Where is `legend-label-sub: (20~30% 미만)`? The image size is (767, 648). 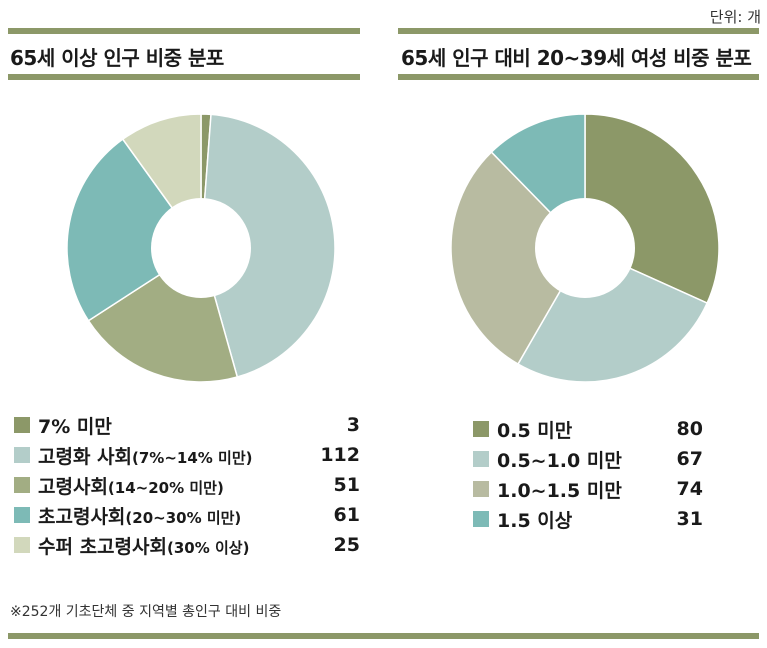
legend-label-sub: (20~30% 미만) is located at coordinates (183, 517).